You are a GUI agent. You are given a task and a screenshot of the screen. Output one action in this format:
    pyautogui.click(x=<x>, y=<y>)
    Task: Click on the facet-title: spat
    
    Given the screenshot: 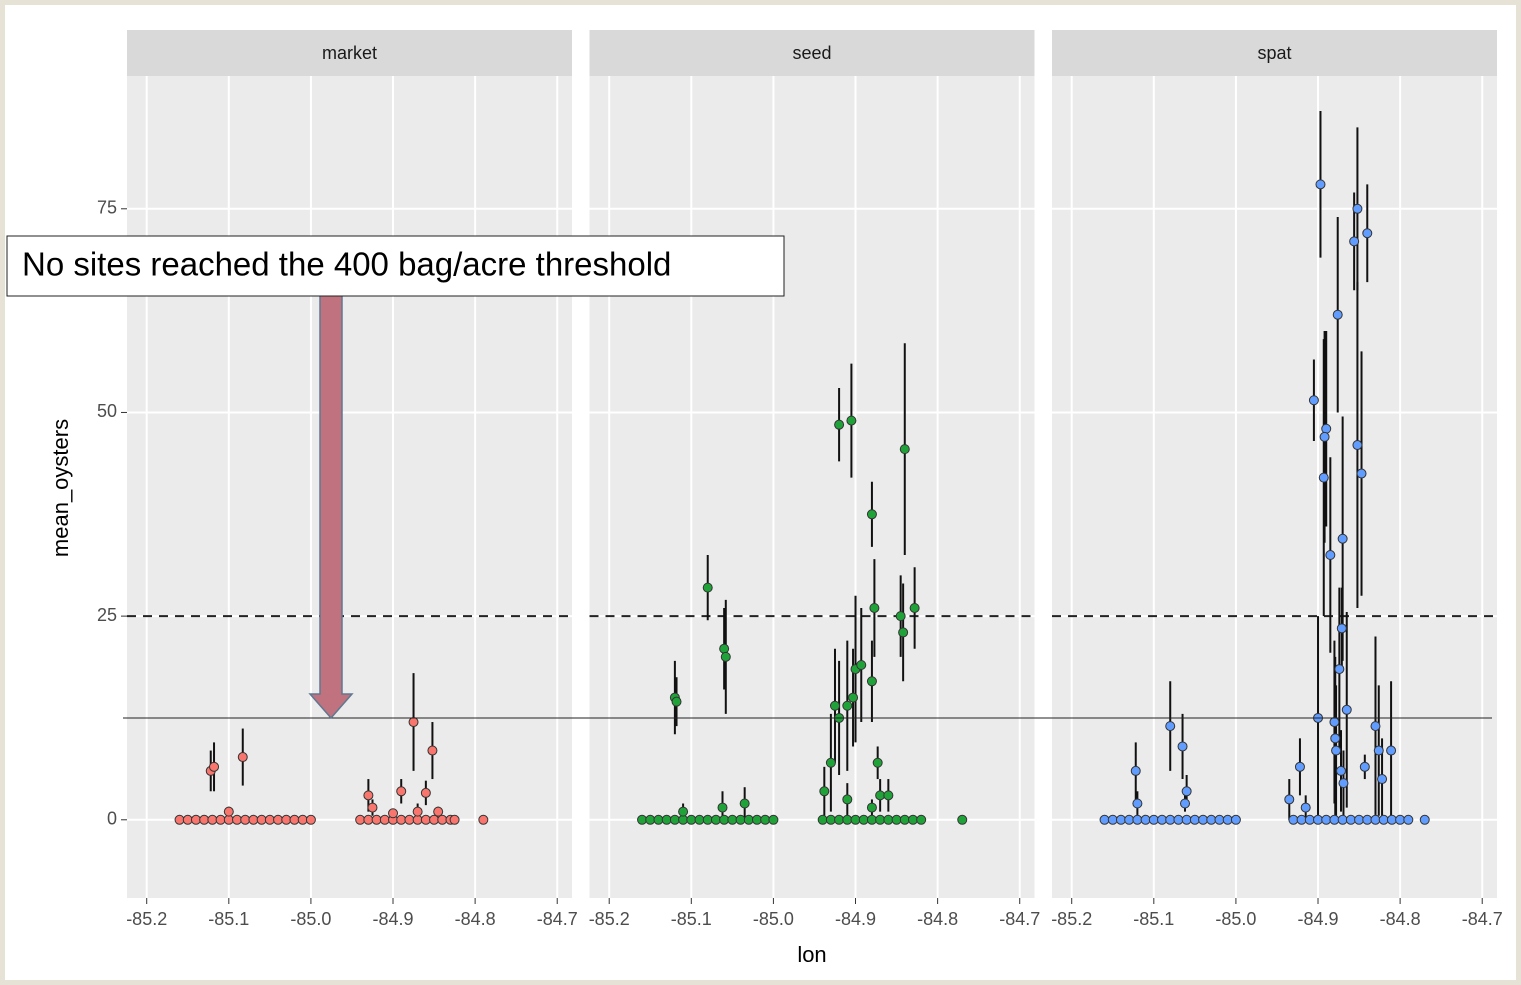 What is the action you would take?
    pyautogui.click(x=1274, y=53)
    